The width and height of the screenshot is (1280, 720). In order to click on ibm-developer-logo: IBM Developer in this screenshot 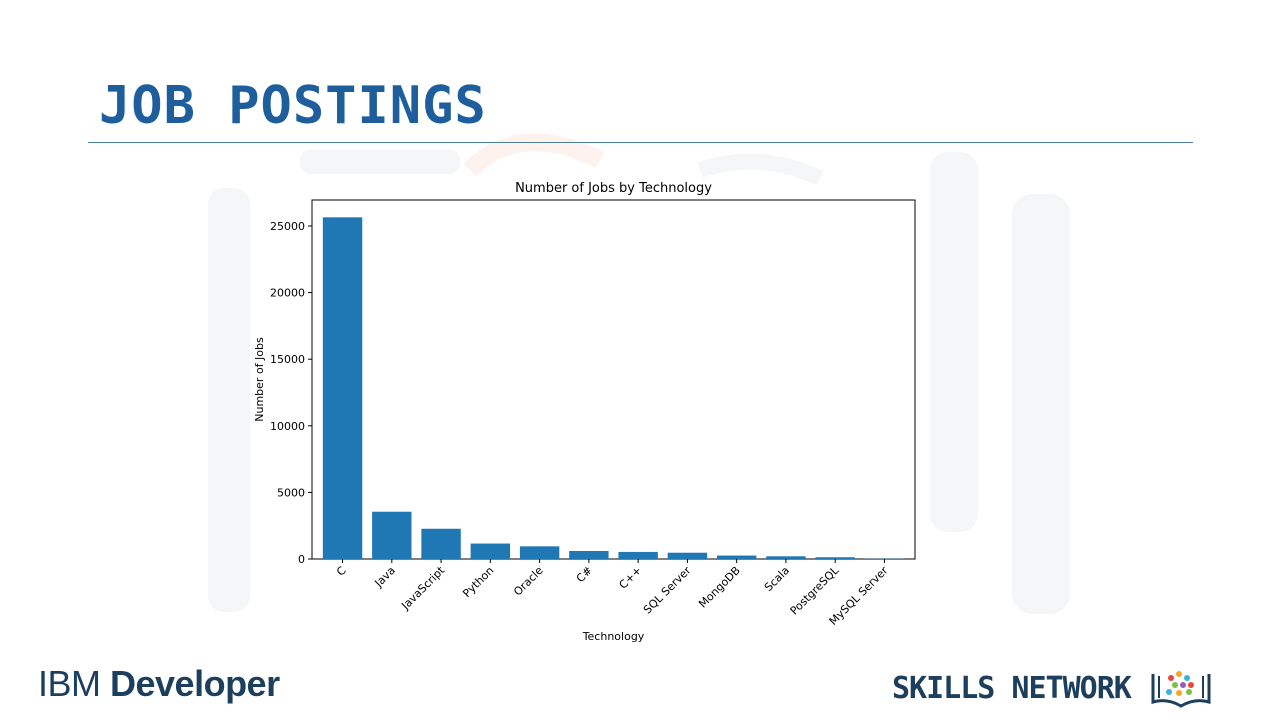, I will do `click(159, 684)`.